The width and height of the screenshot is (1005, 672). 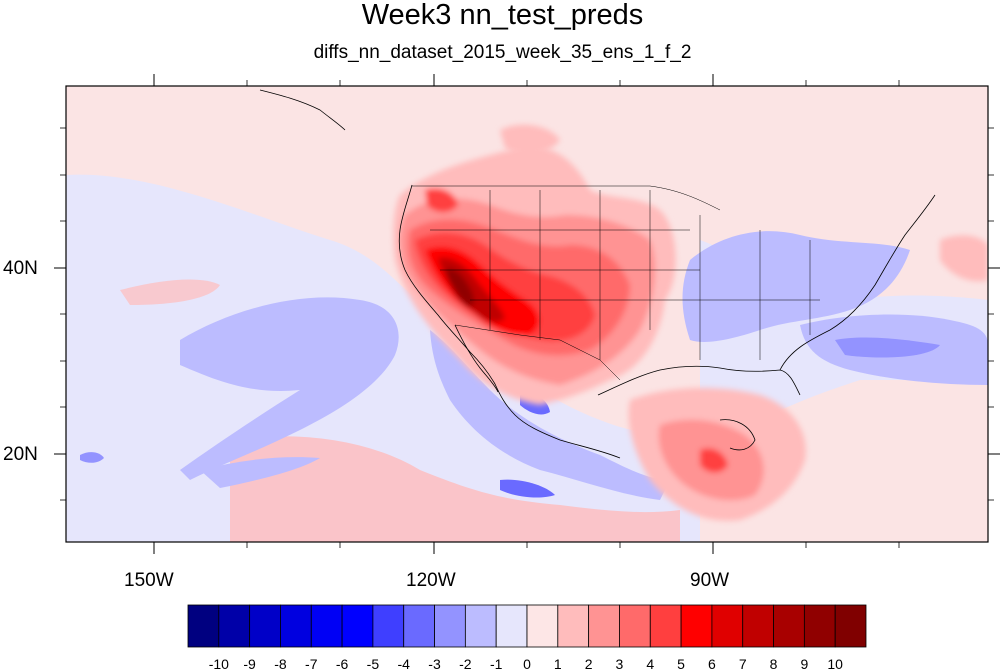 What do you see at coordinates (218, 664) in the screenshot?
I see `colorbar-label: -10` at bounding box center [218, 664].